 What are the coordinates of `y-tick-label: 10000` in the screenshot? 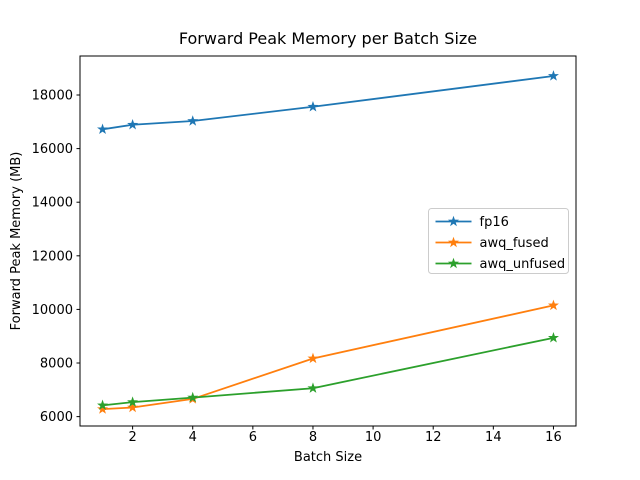 It's located at (52, 310).